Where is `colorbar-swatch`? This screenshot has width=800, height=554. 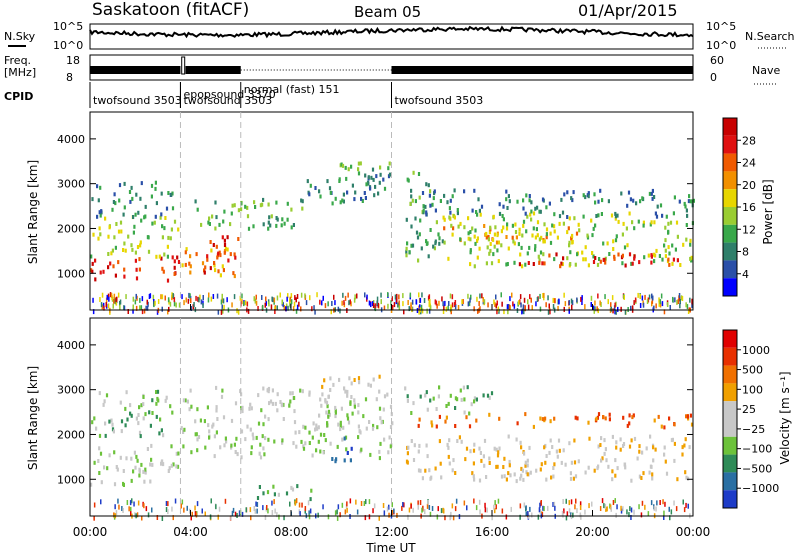 colorbar-swatch is located at coordinates (730, 127).